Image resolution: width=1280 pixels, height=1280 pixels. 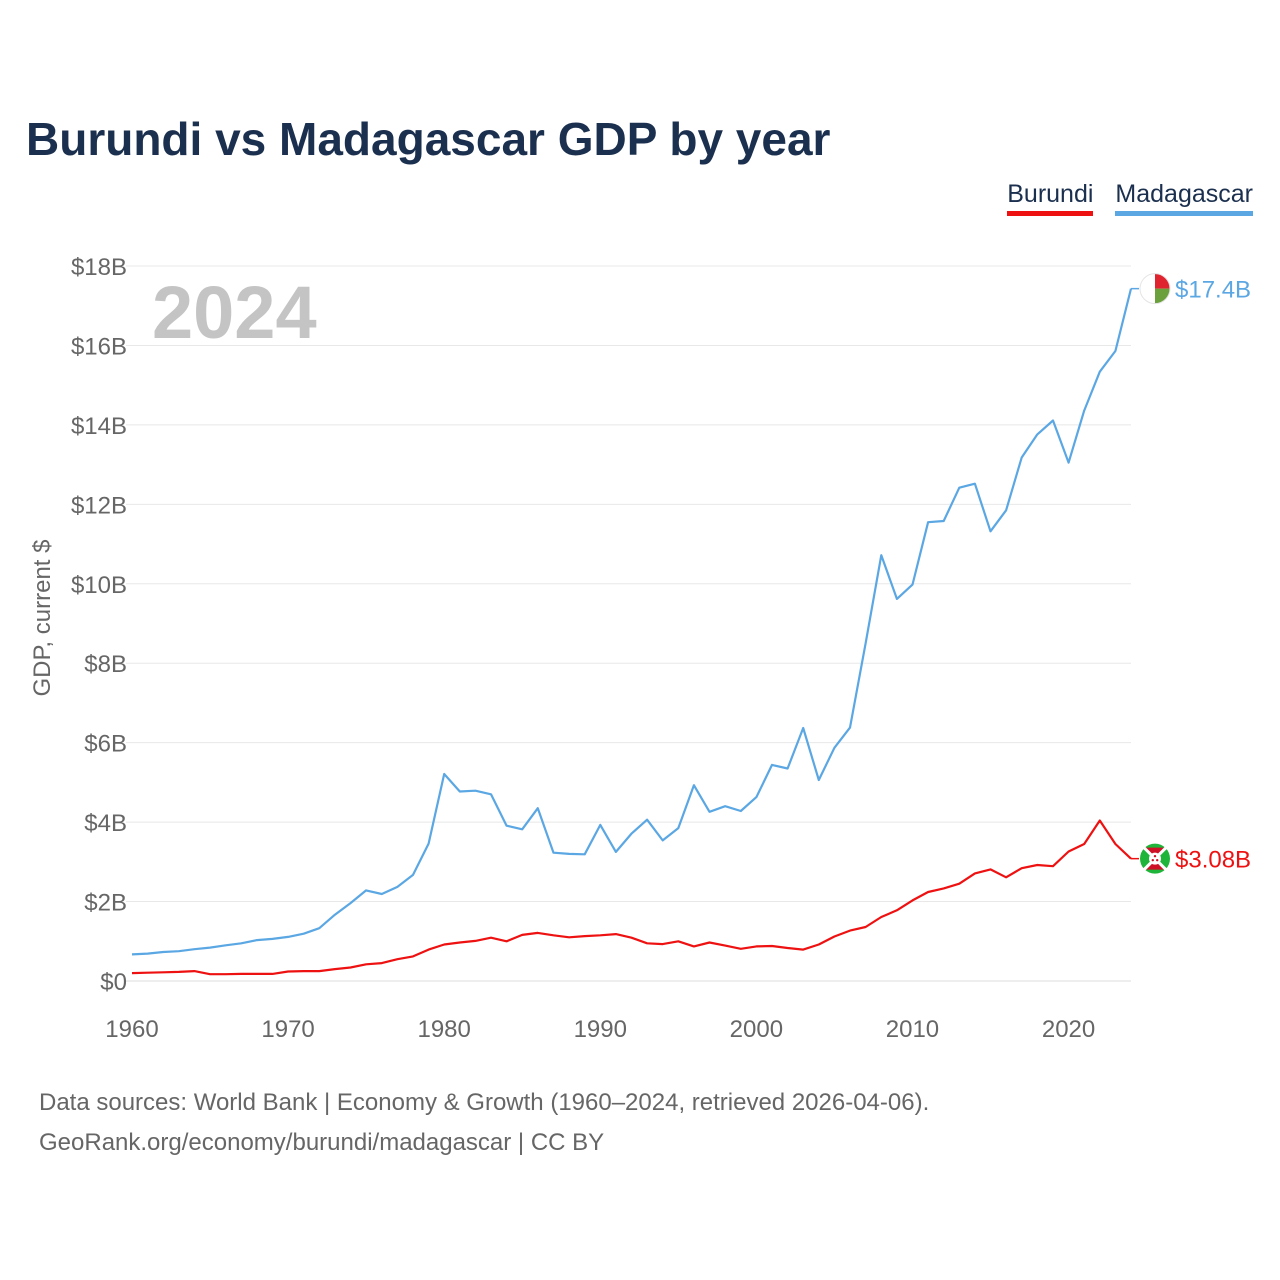 What do you see at coordinates (42, 618) in the screenshot?
I see `y-axis-label: GDP, current $` at bounding box center [42, 618].